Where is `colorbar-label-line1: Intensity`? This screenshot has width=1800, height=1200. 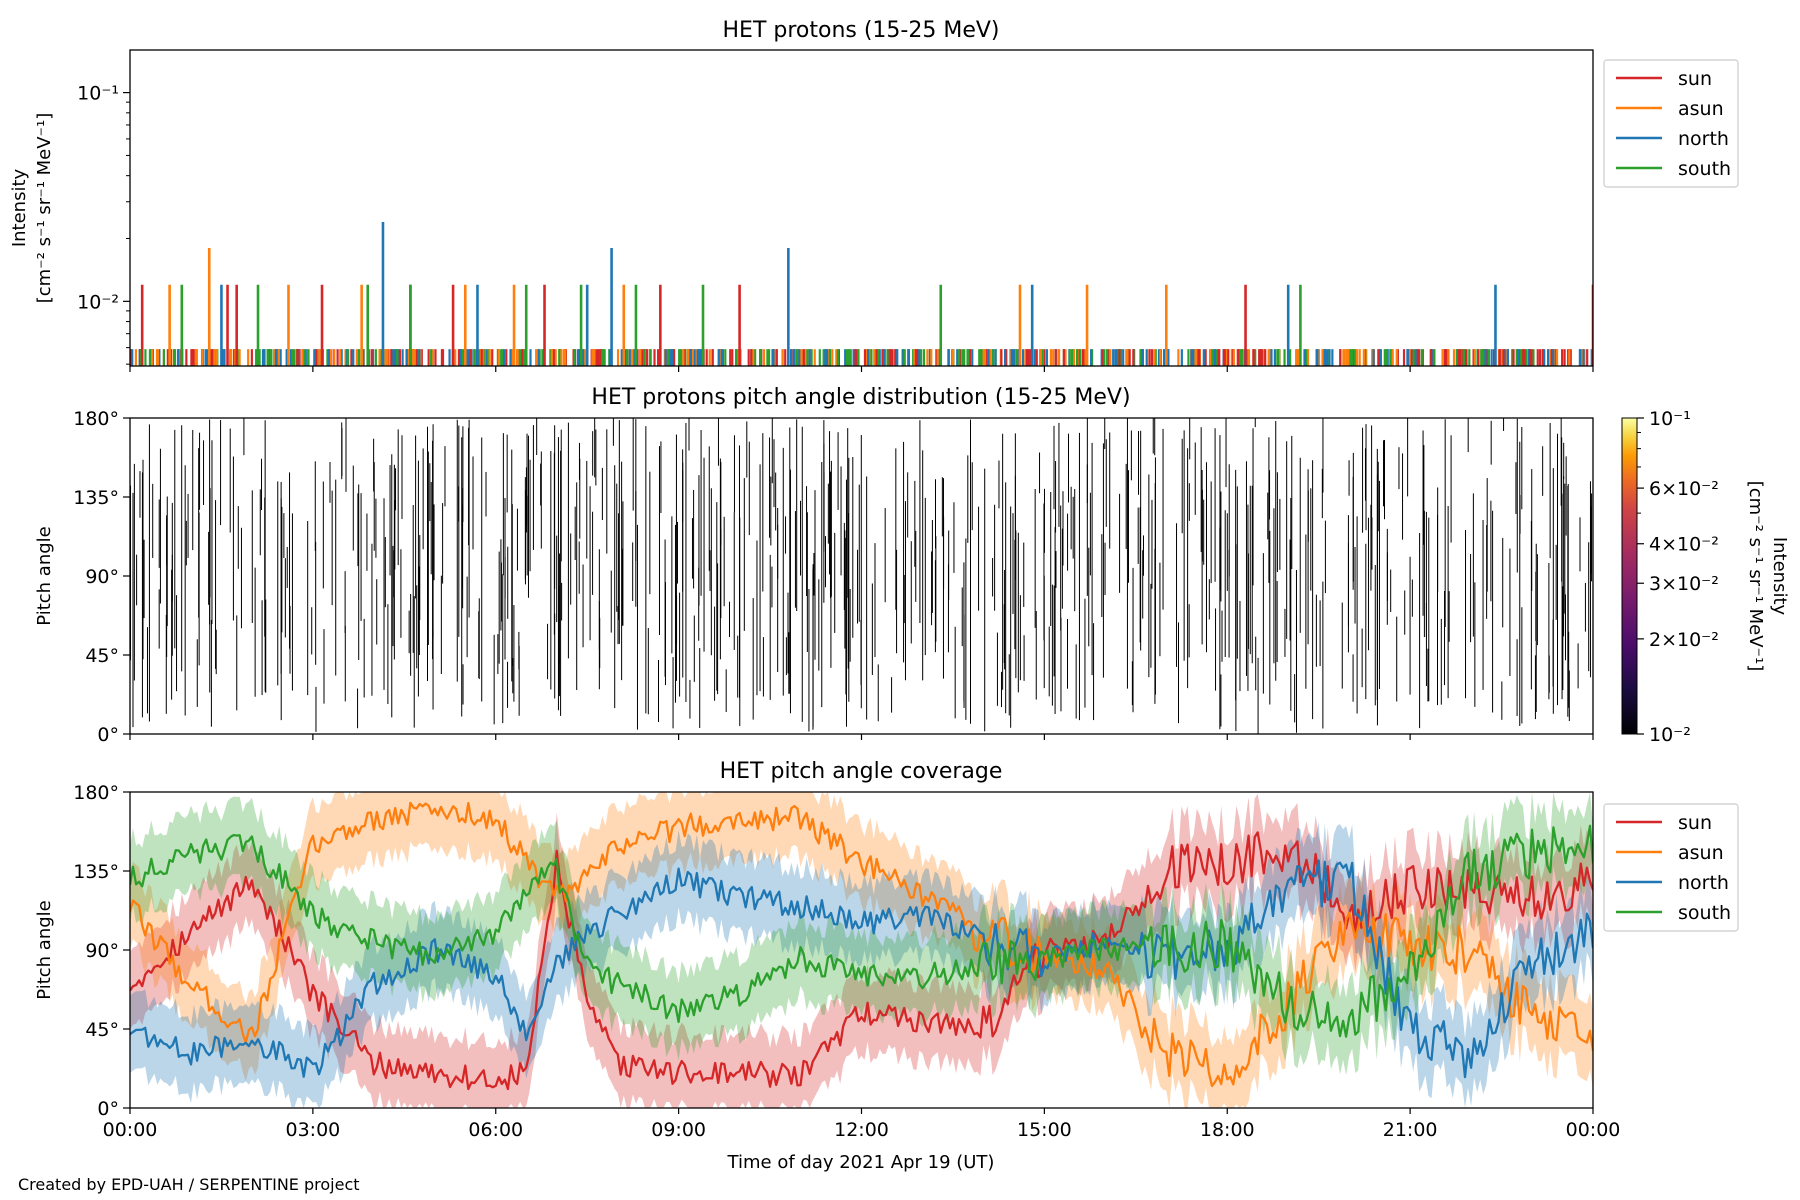
colorbar-label-line1: Intensity is located at coordinates (1779, 576).